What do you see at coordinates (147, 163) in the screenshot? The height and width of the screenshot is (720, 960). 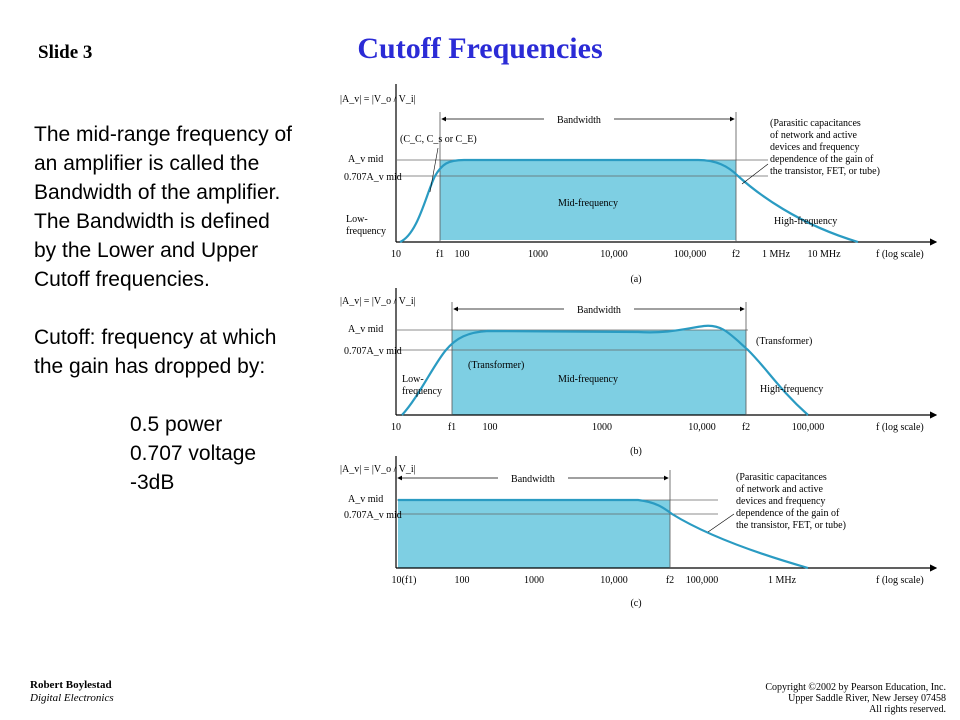 I see `body-line: an amplifier is called the` at bounding box center [147, 163].